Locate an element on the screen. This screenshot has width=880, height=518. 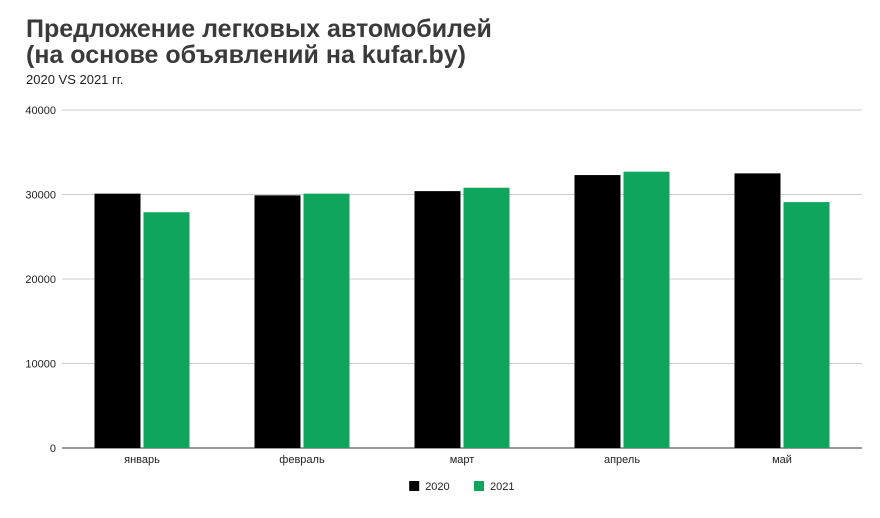
x-tick-label: март is located at coordinates (462, 460).